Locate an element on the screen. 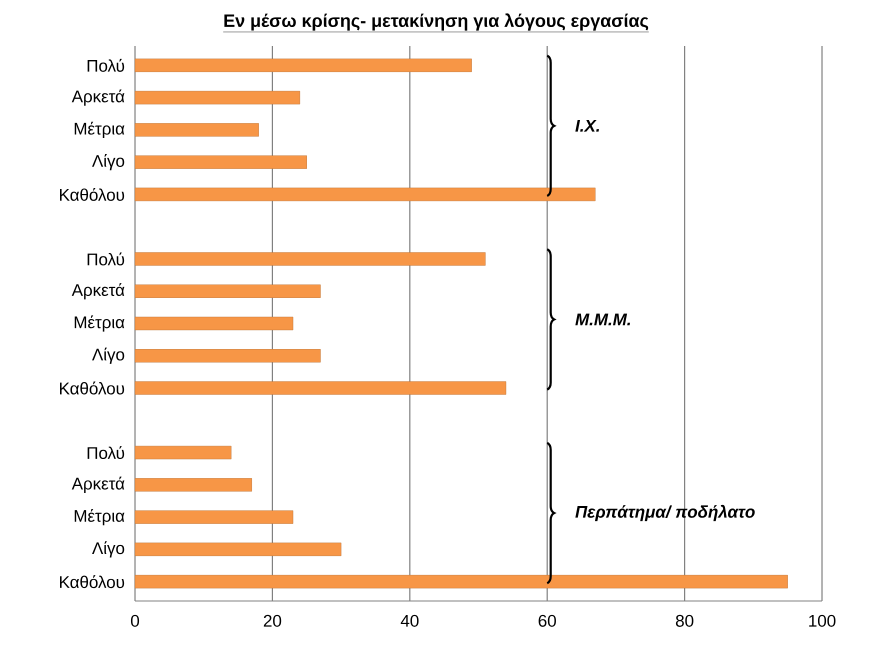 This screenshot has width=872, height=653. annotation: Περπάτημα/ ποδήλατο is located at coordinates (665, 513).